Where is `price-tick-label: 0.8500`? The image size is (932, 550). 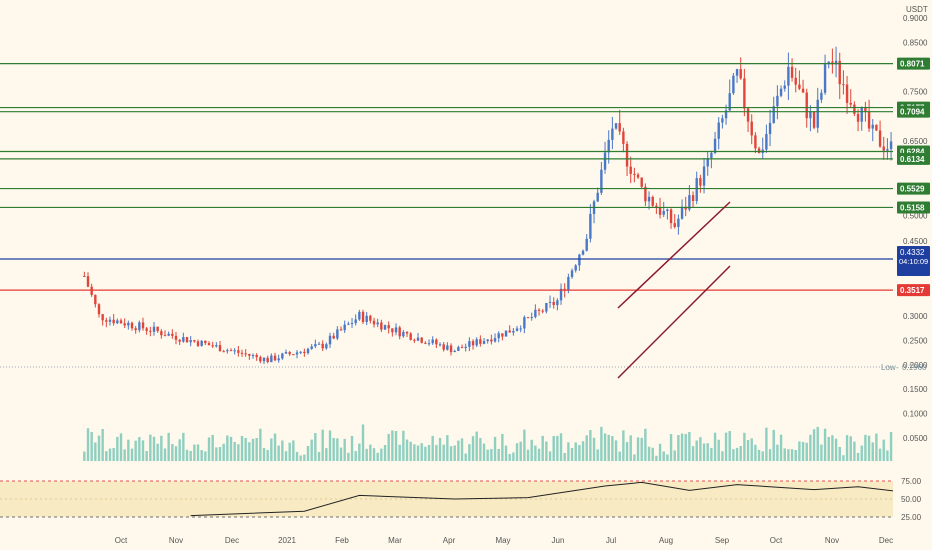
price-tick-label: 0.8500 is located at coordinates (915, 43).